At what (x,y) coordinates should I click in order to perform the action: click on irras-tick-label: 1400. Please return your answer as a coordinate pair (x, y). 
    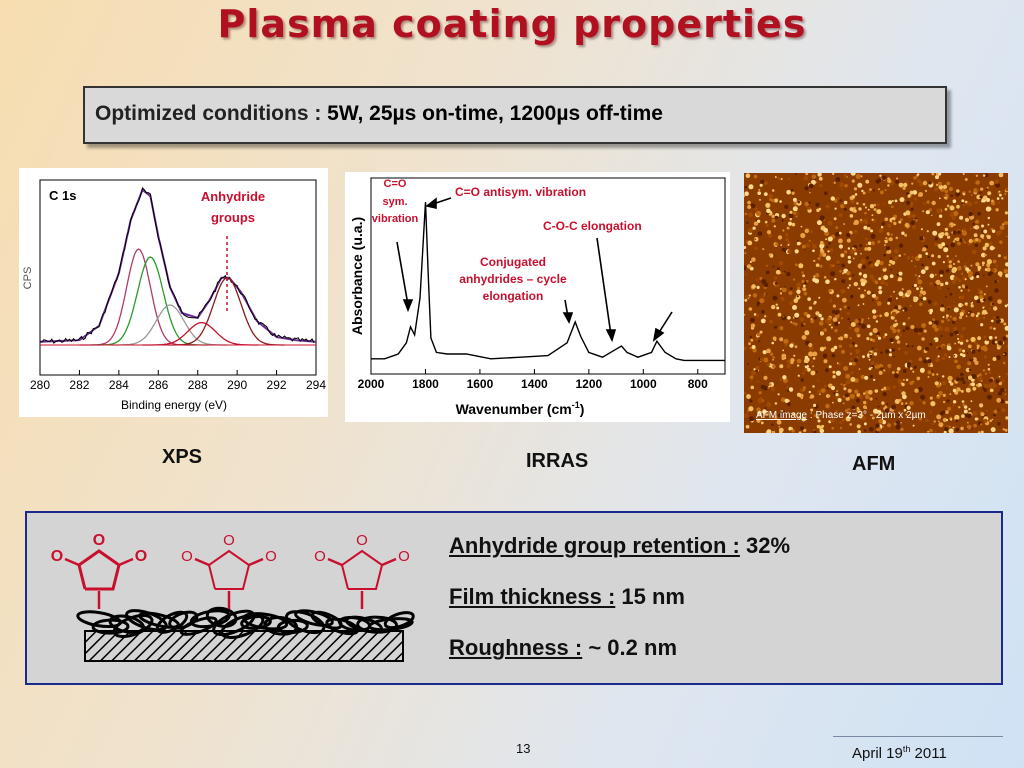
    Looking at the image, I should click on (534, 384).